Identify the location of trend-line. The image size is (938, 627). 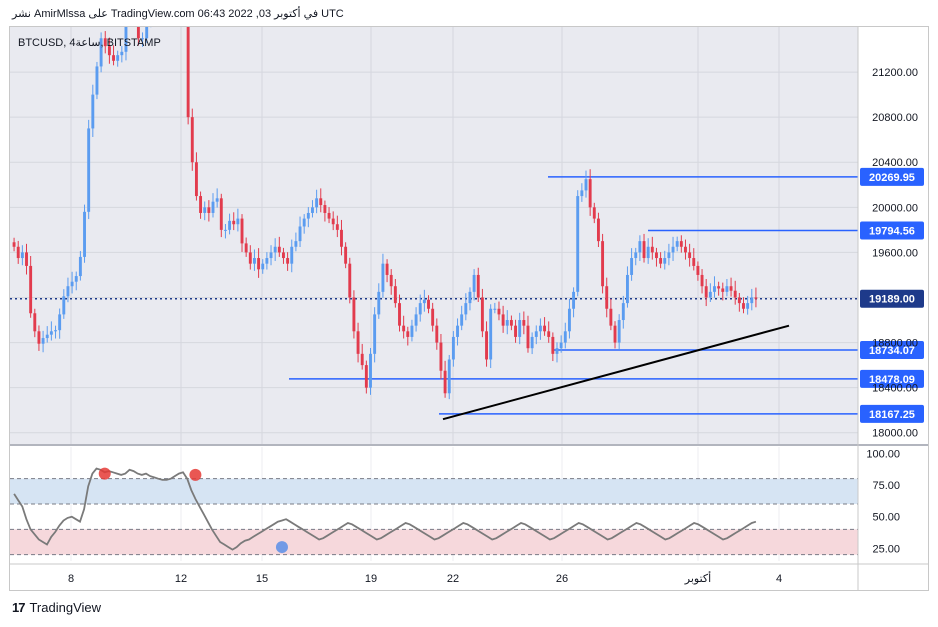
(616, 372).